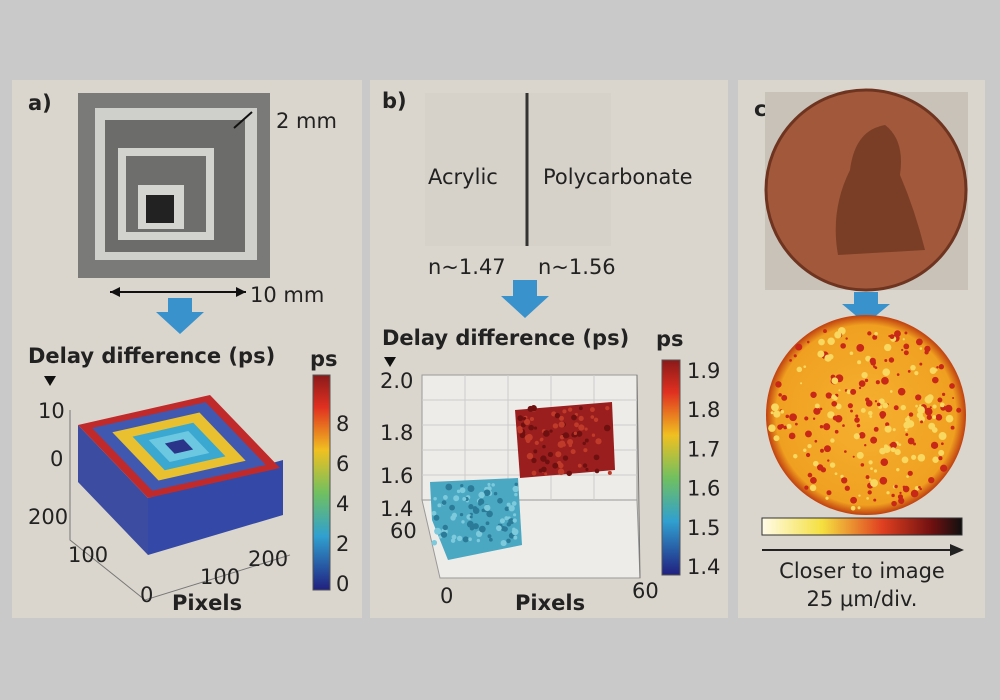  Describe the element at coordinates (268, 559) in the screenshot. I see `x-tick-label: 200` at that location.